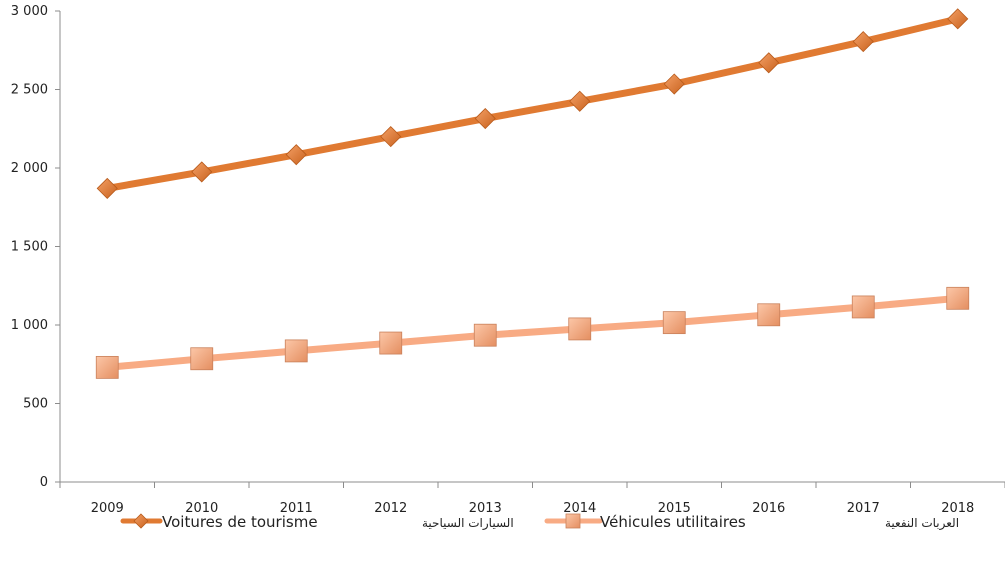 The width and height of the screenshot is (1005, 567). What do you see at coordinates (107, 508) in the screenshot?
I see `x-tick-label: 2009` at bounding box center [107, 508].